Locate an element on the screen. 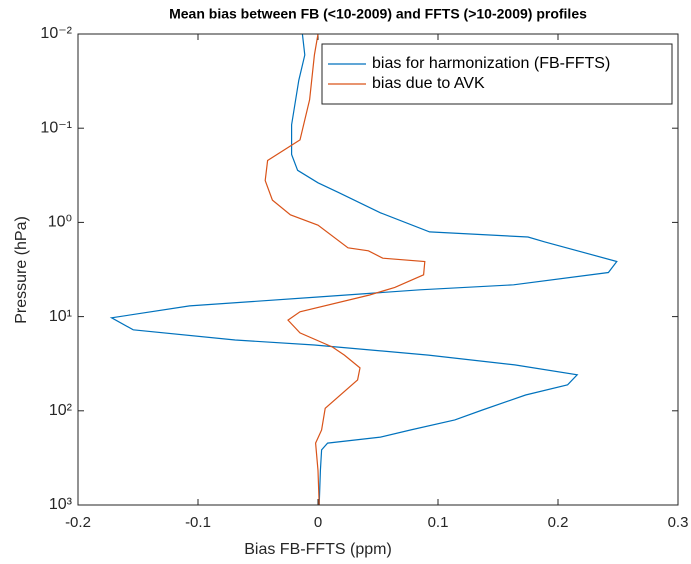 This screenshot has width=691, height=564. y-tick-label: 10² is located at coordinates (61, 410).